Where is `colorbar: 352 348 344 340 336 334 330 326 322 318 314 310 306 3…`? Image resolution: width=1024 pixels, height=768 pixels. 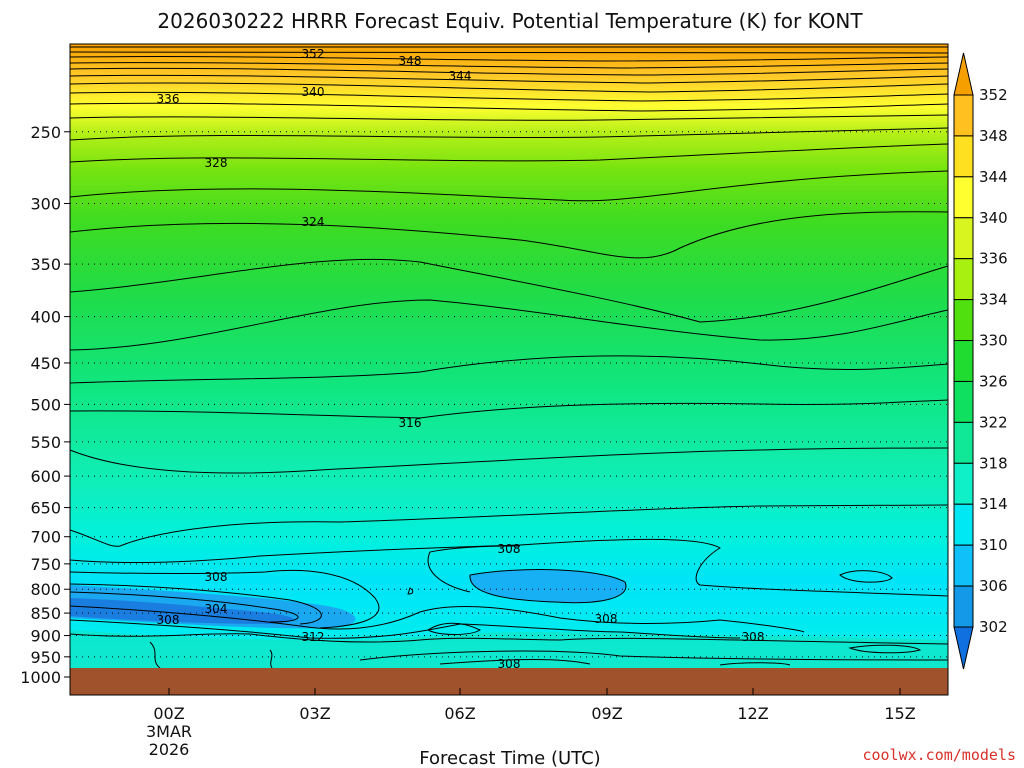 colorbar: 352 348 344 340 336 334 330 326 322 318 314 310 306 3… is located at coordinates (980, 361).